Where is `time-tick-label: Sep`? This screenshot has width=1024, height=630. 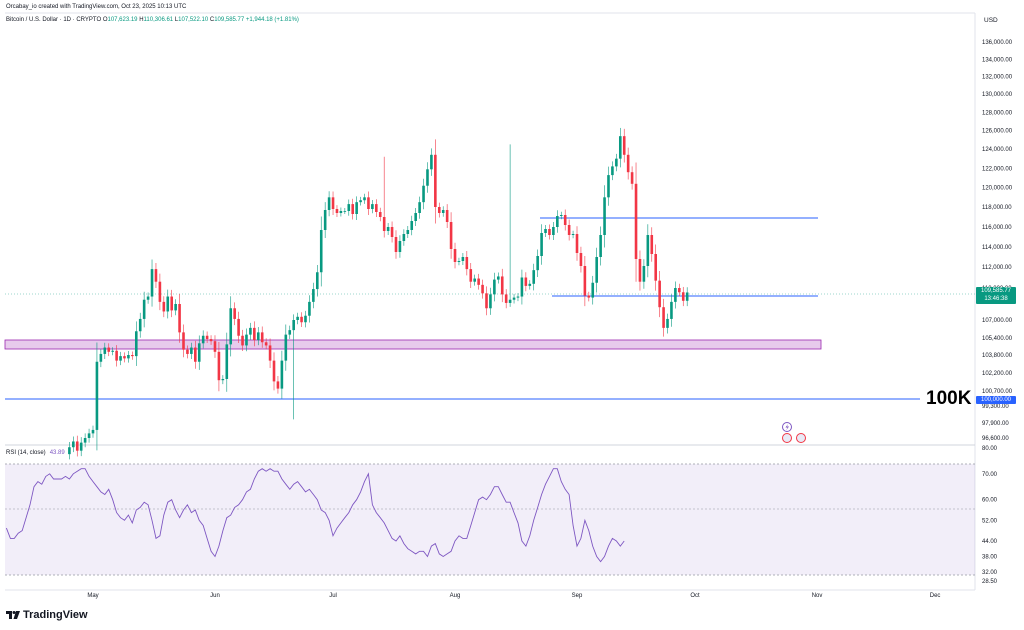 time-tick-label: Sep is located at coordinates (577, 596).